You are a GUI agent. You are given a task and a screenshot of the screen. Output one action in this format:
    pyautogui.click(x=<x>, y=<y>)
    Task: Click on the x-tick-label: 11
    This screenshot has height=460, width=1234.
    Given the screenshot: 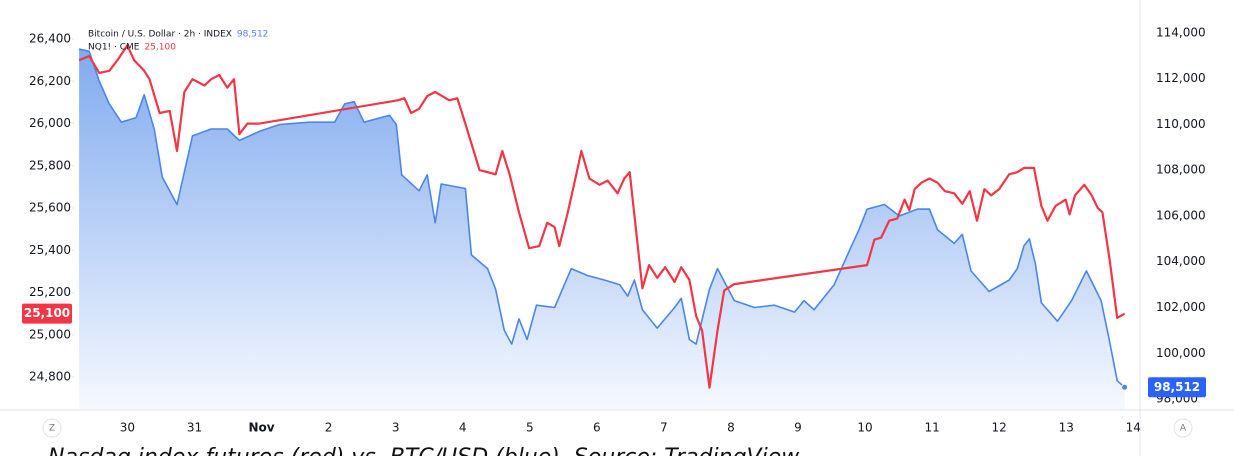 What is the action you would take?
    pyautogui.click(x=931, y=428)
    